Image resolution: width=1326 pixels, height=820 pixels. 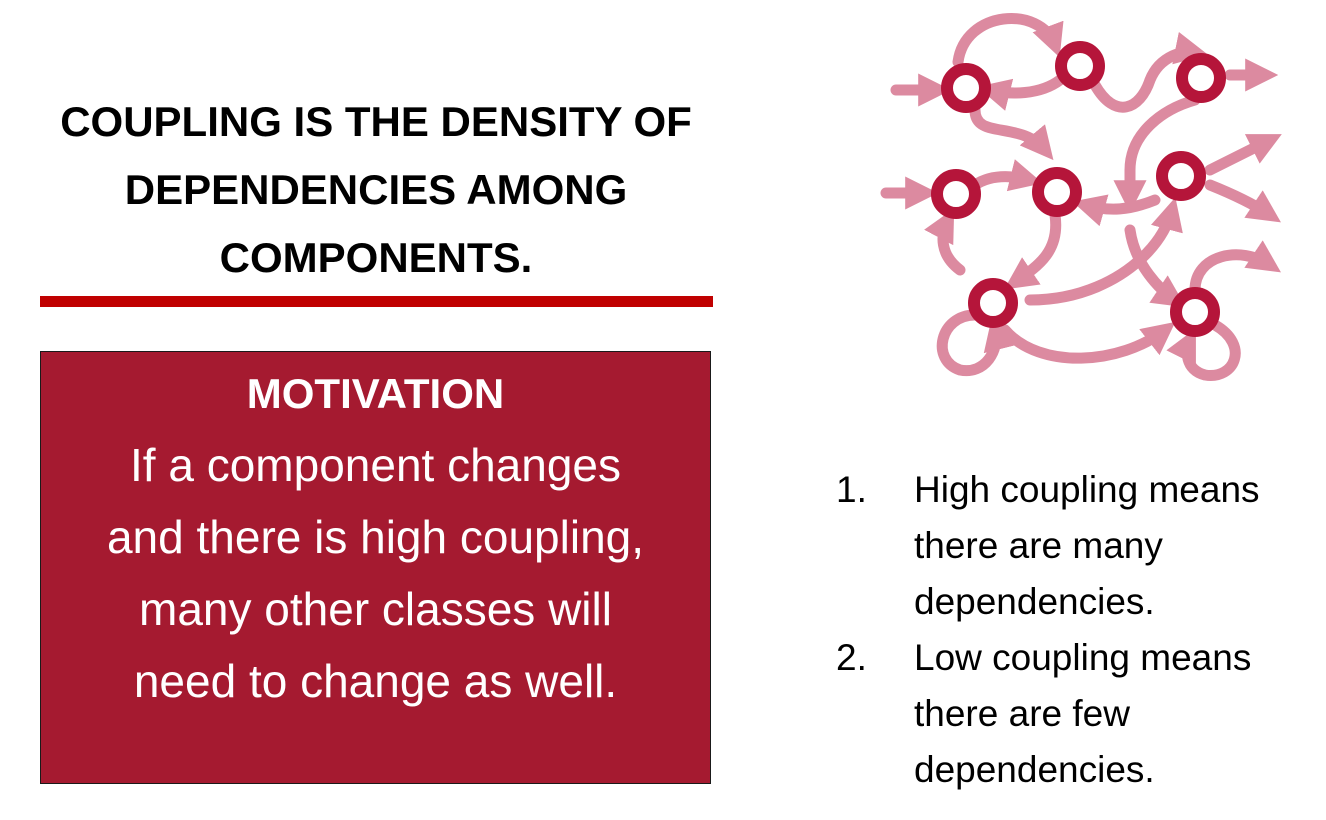 What do you see at coordinates (1022, 713) in the screenshot?
I see `list-item-line: there are few` at bounding box center [1022, 713].